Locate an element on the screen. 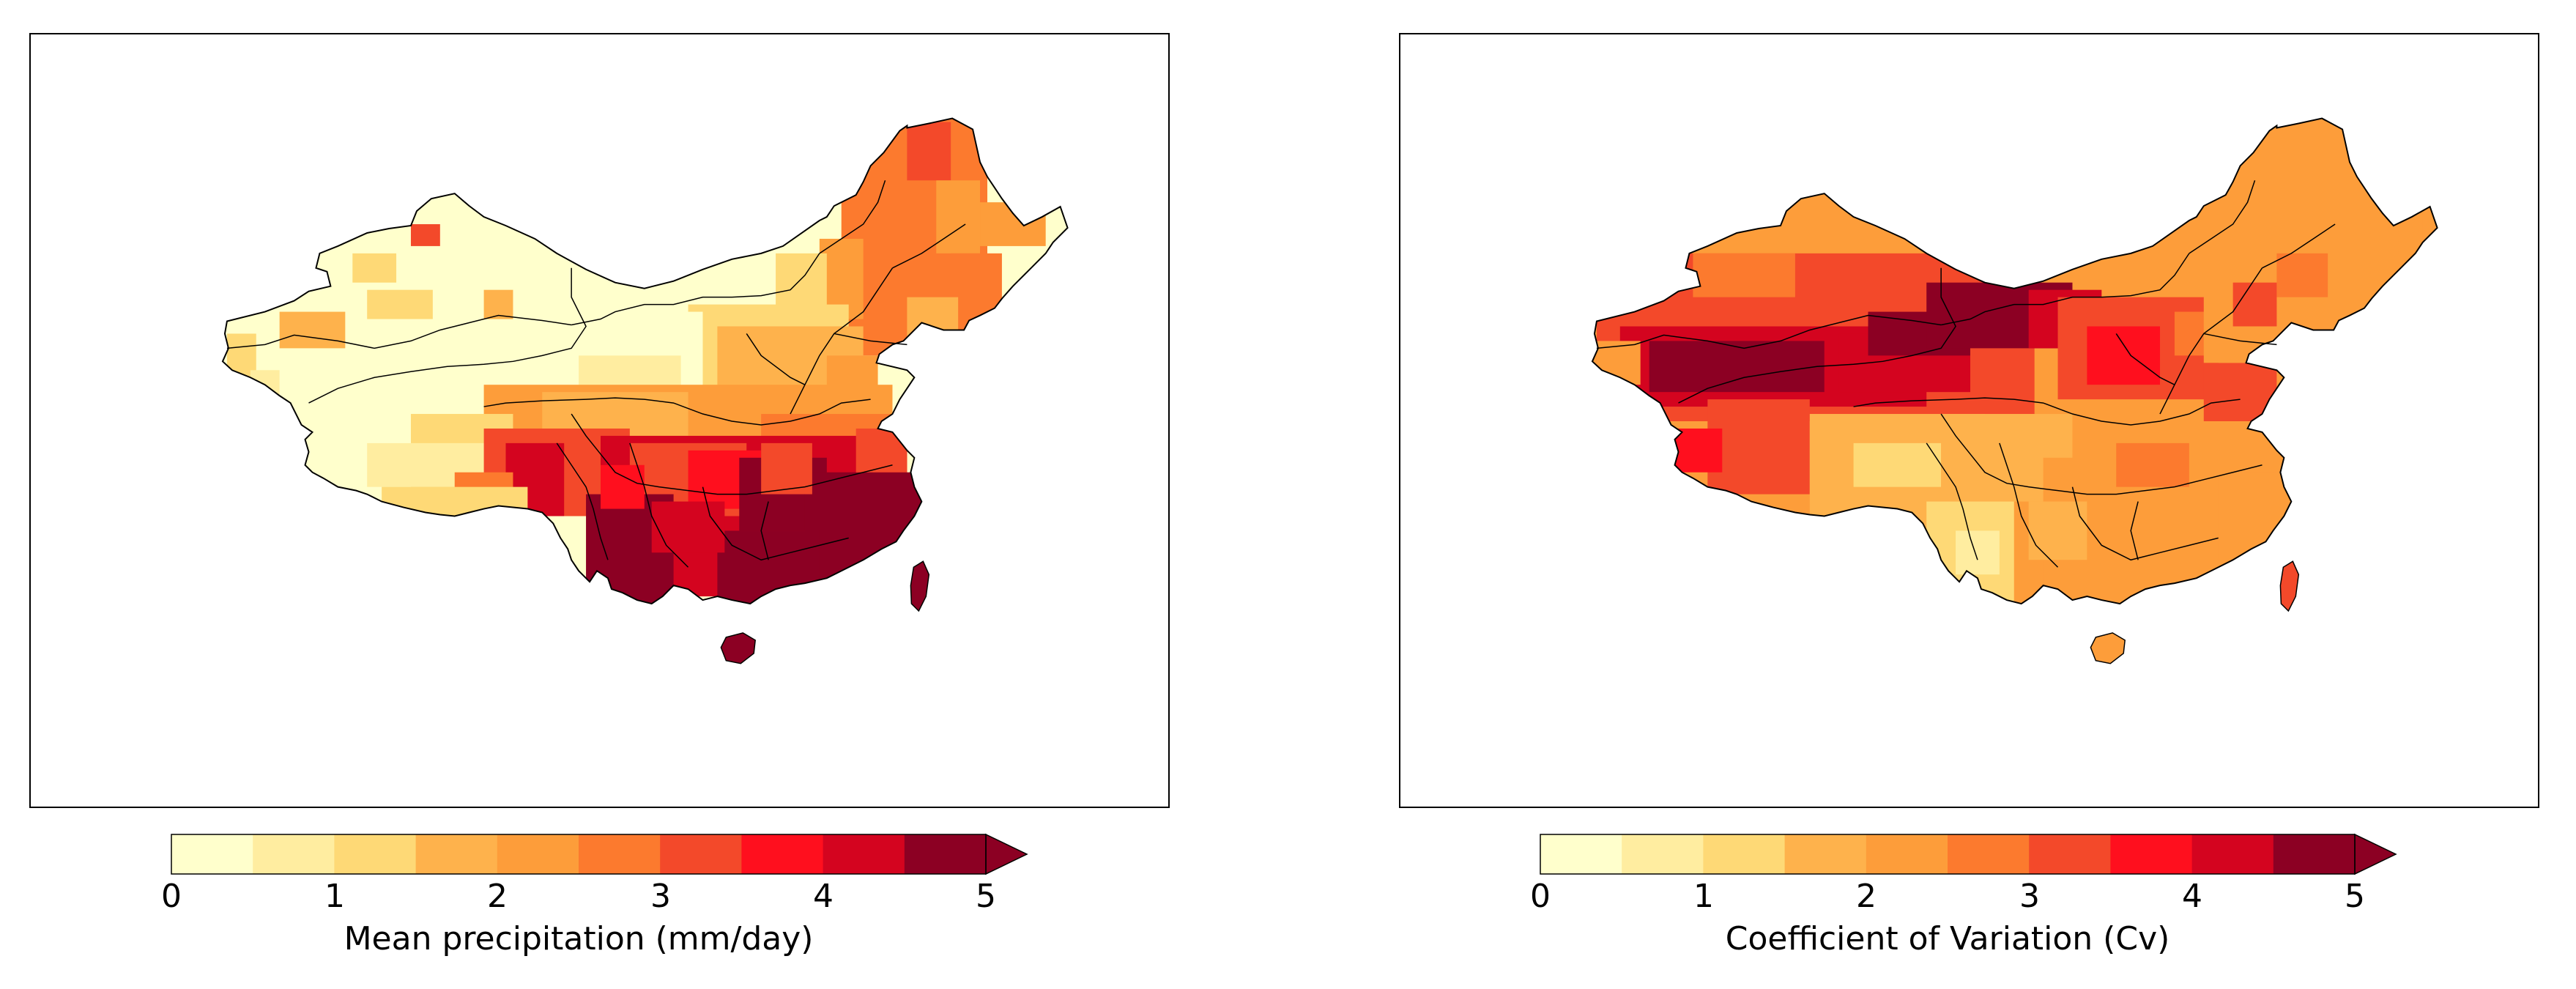 The image size is (2576, 989). colorbar-precipitation is located at coordinates (603, 854).